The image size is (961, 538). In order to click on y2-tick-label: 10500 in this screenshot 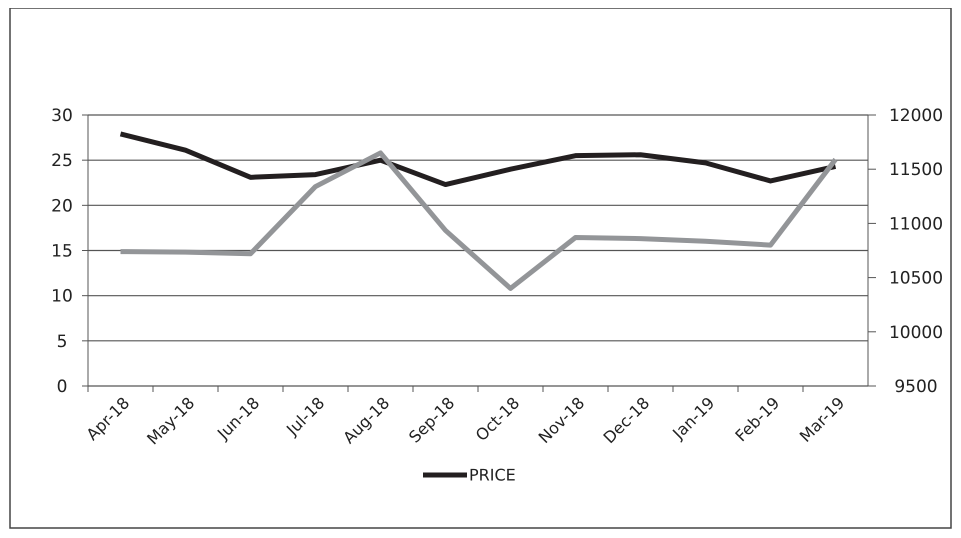, I will do `click(916, 278)`.